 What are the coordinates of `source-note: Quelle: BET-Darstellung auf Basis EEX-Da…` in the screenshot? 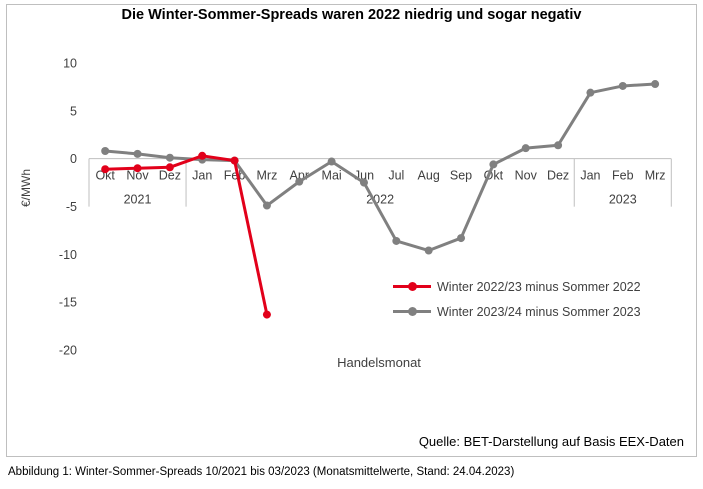 It's located at (551, 441).